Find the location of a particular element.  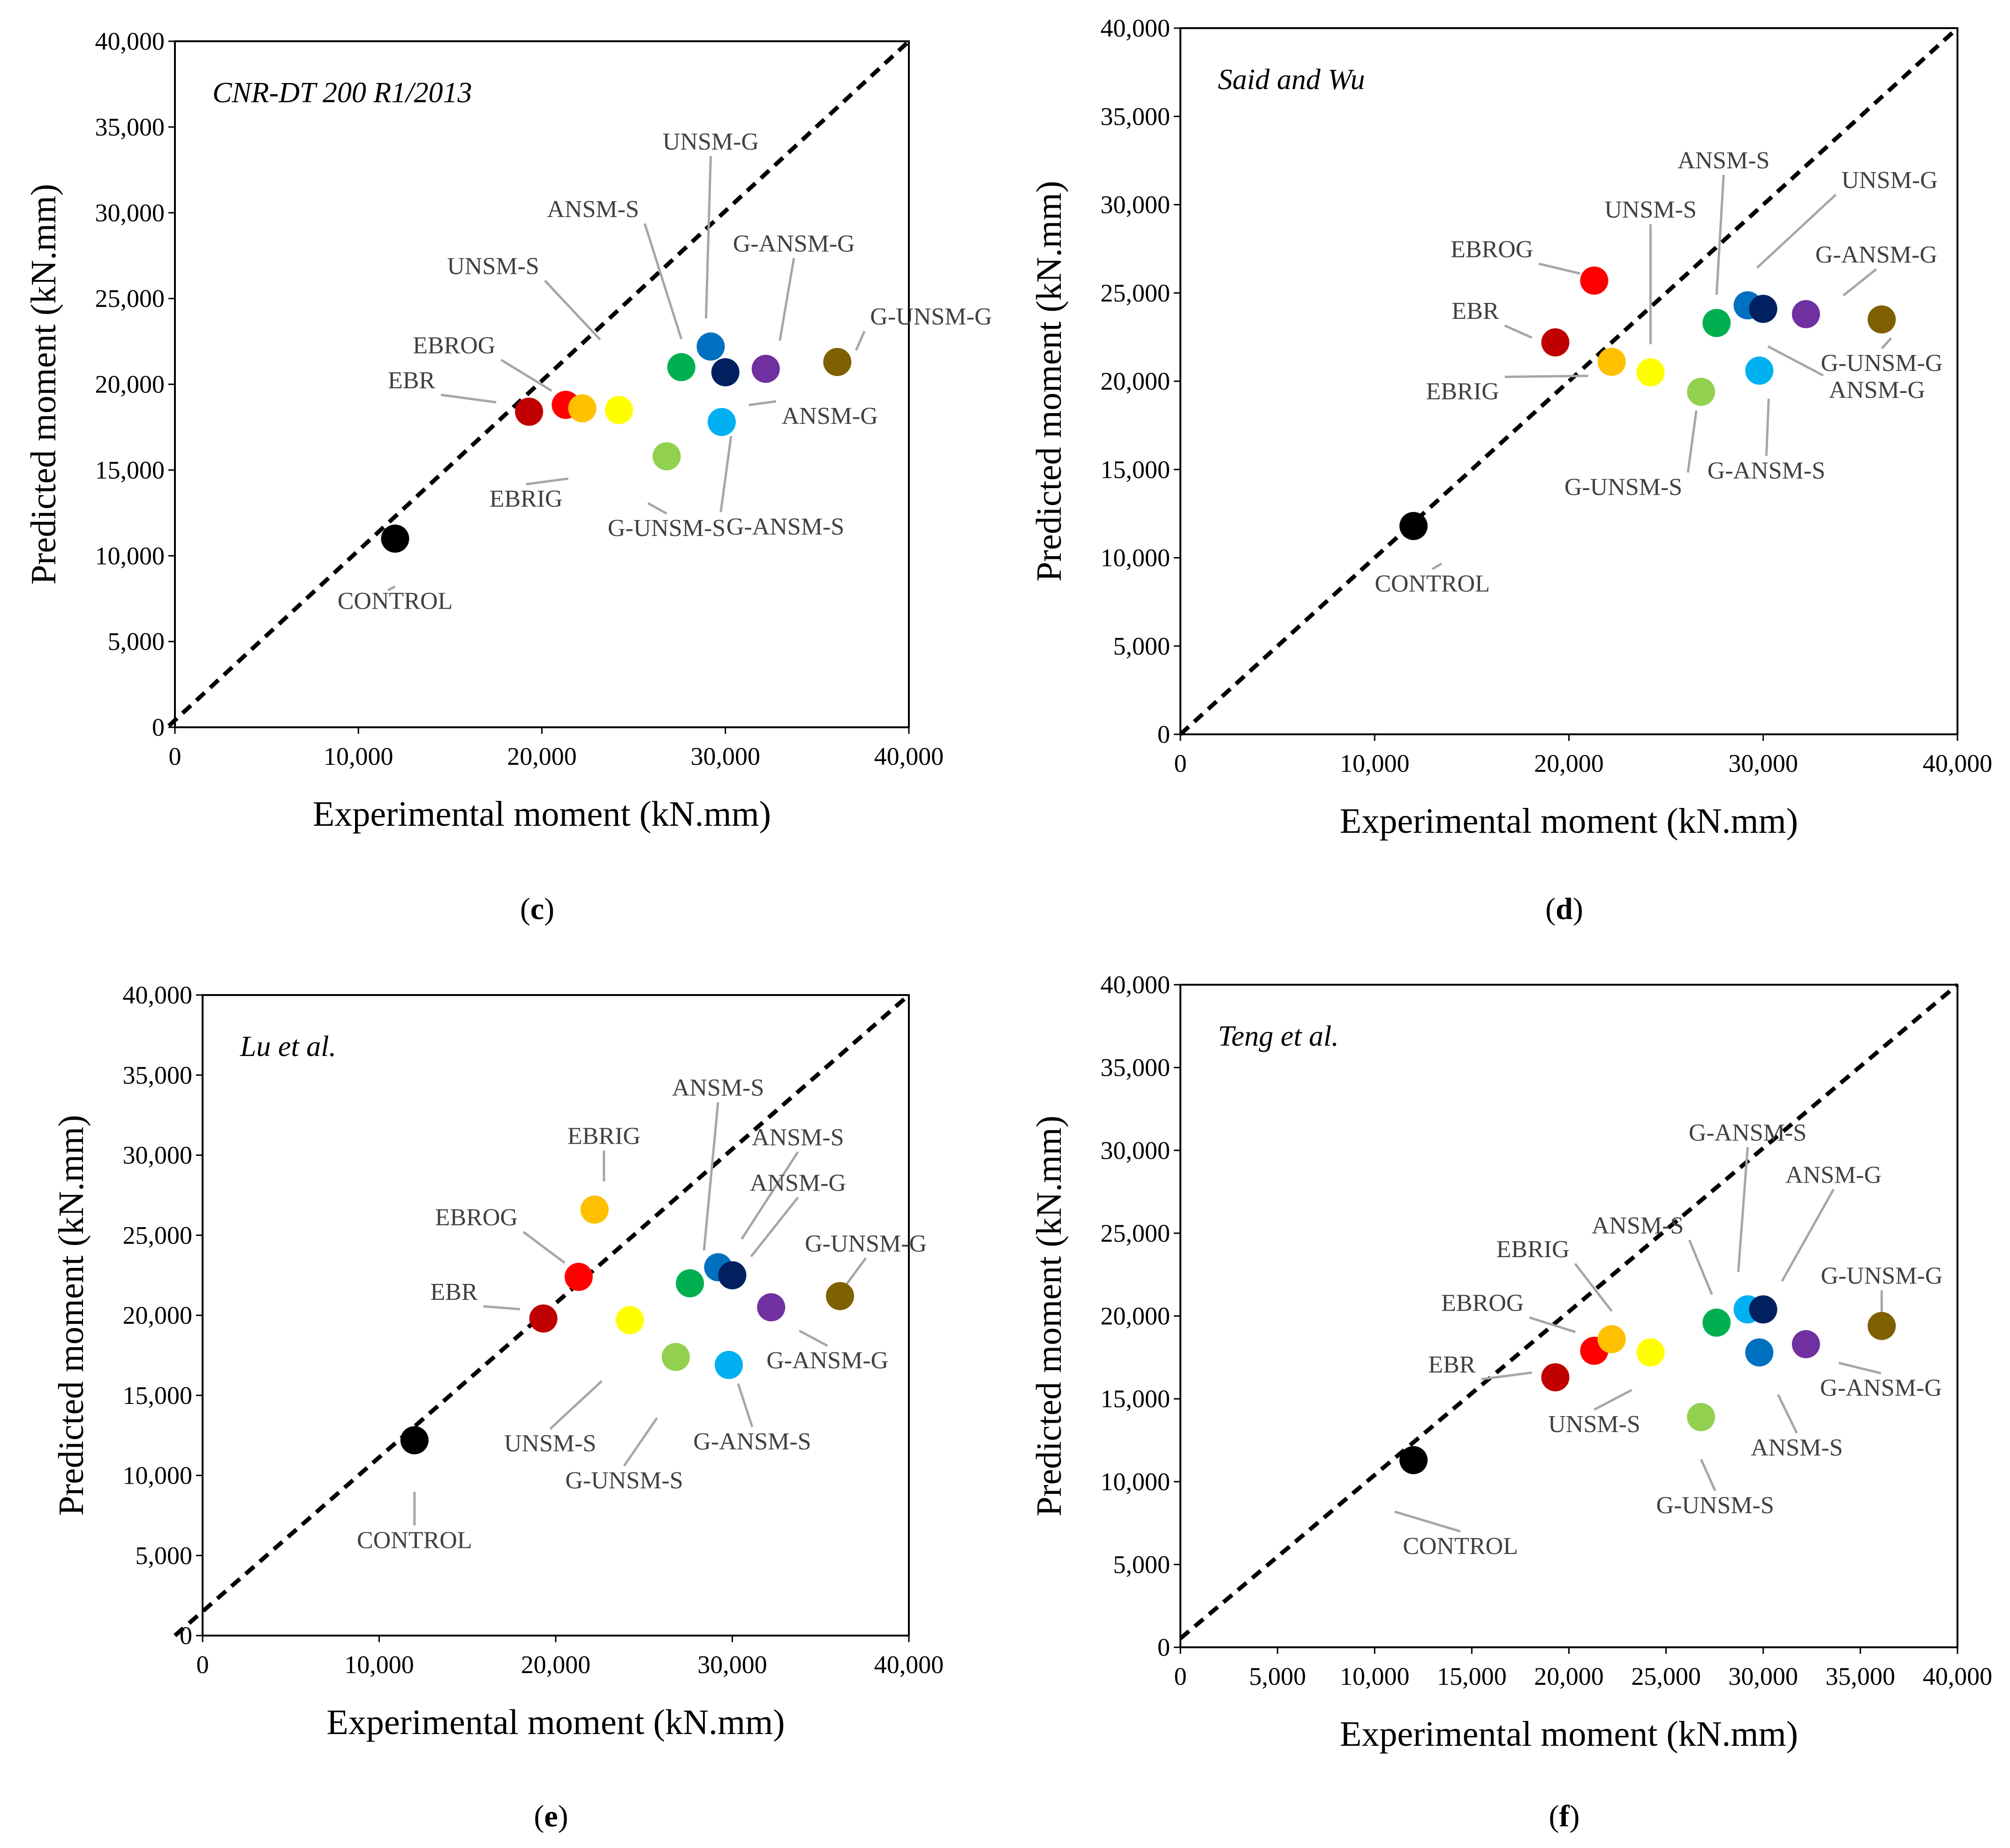

point-label: EBRIG is located at coordinates (527, 500).